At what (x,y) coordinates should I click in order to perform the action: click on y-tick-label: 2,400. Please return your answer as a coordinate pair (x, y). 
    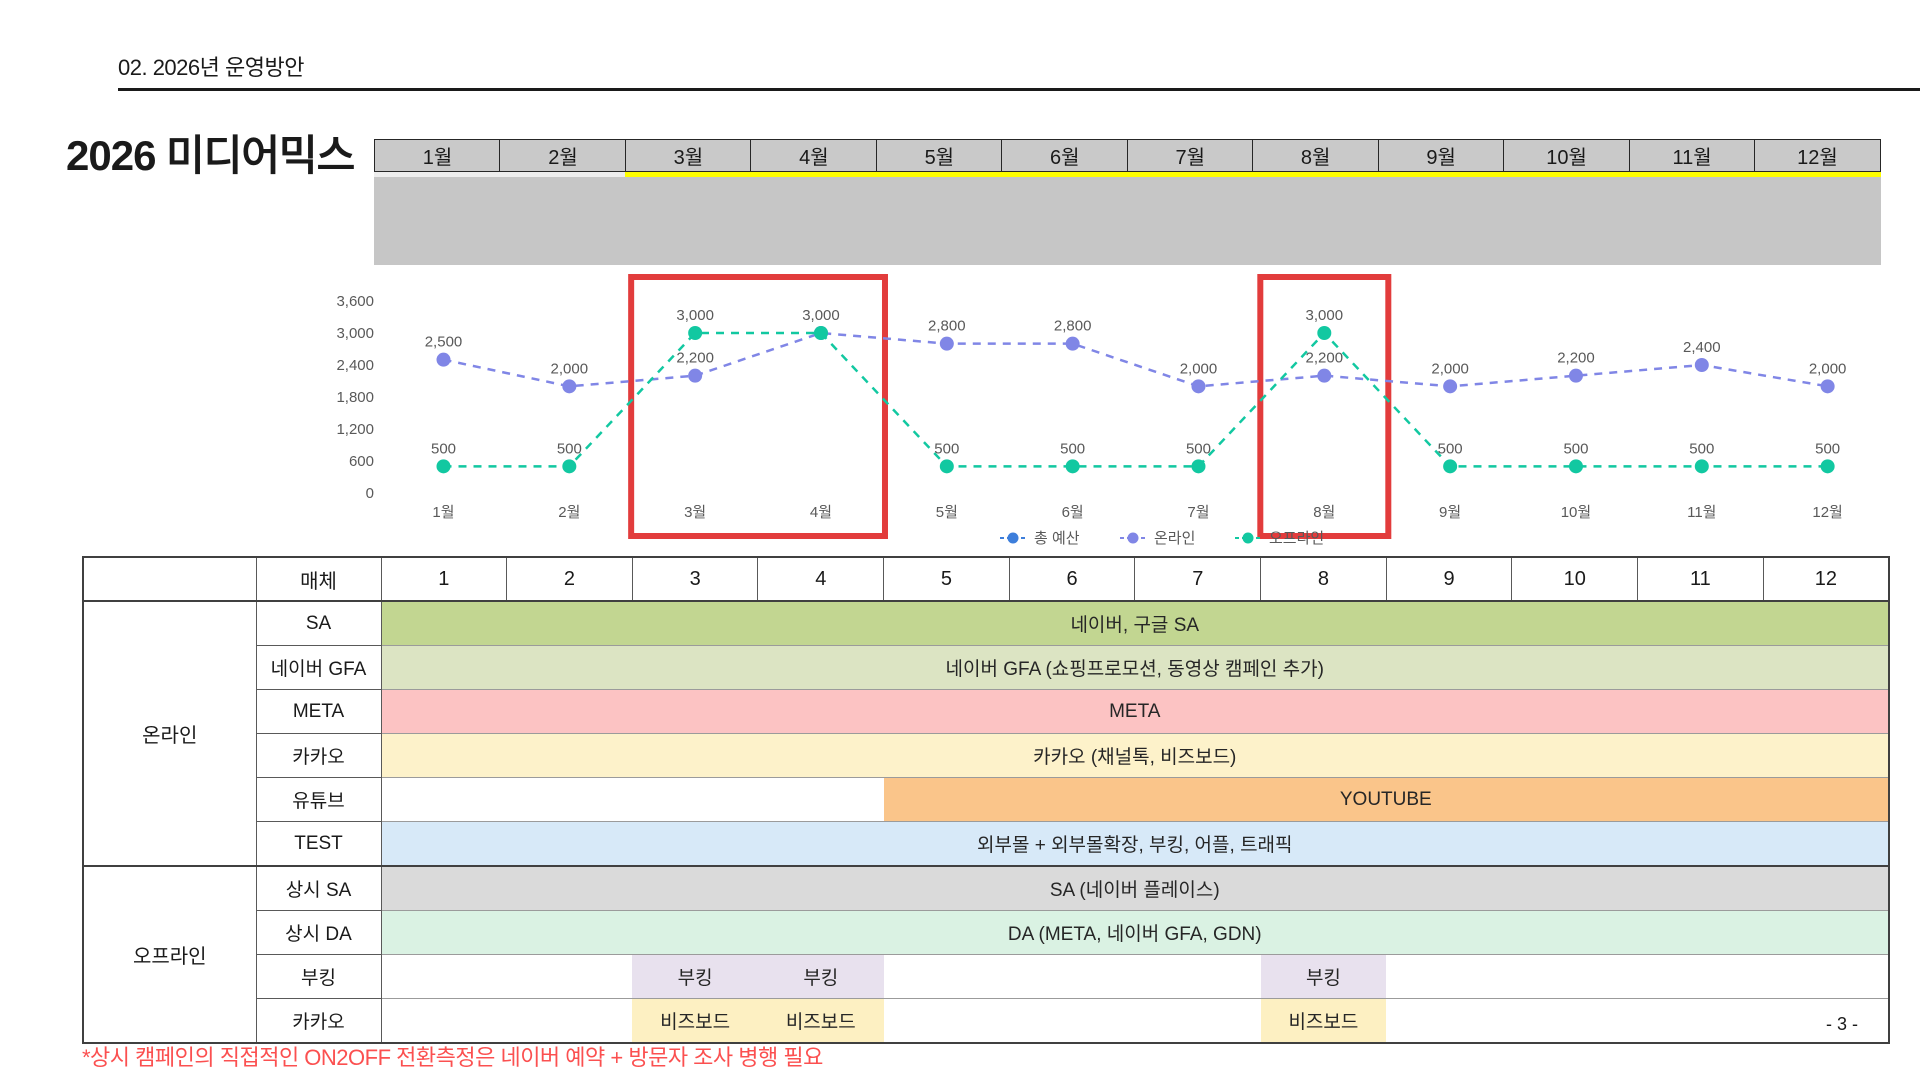
    Looking at the image, I should click on (355, 365).